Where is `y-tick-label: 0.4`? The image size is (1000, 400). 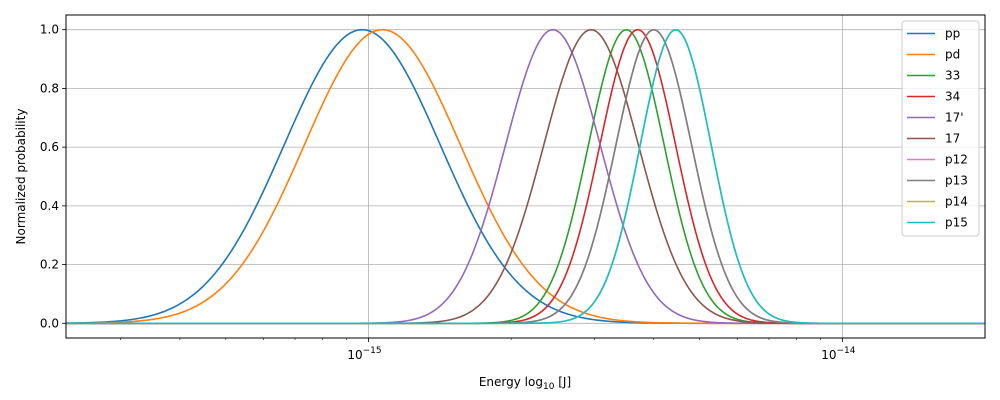
y-tick-label: 0.4 is located at coordinates (49, 206).